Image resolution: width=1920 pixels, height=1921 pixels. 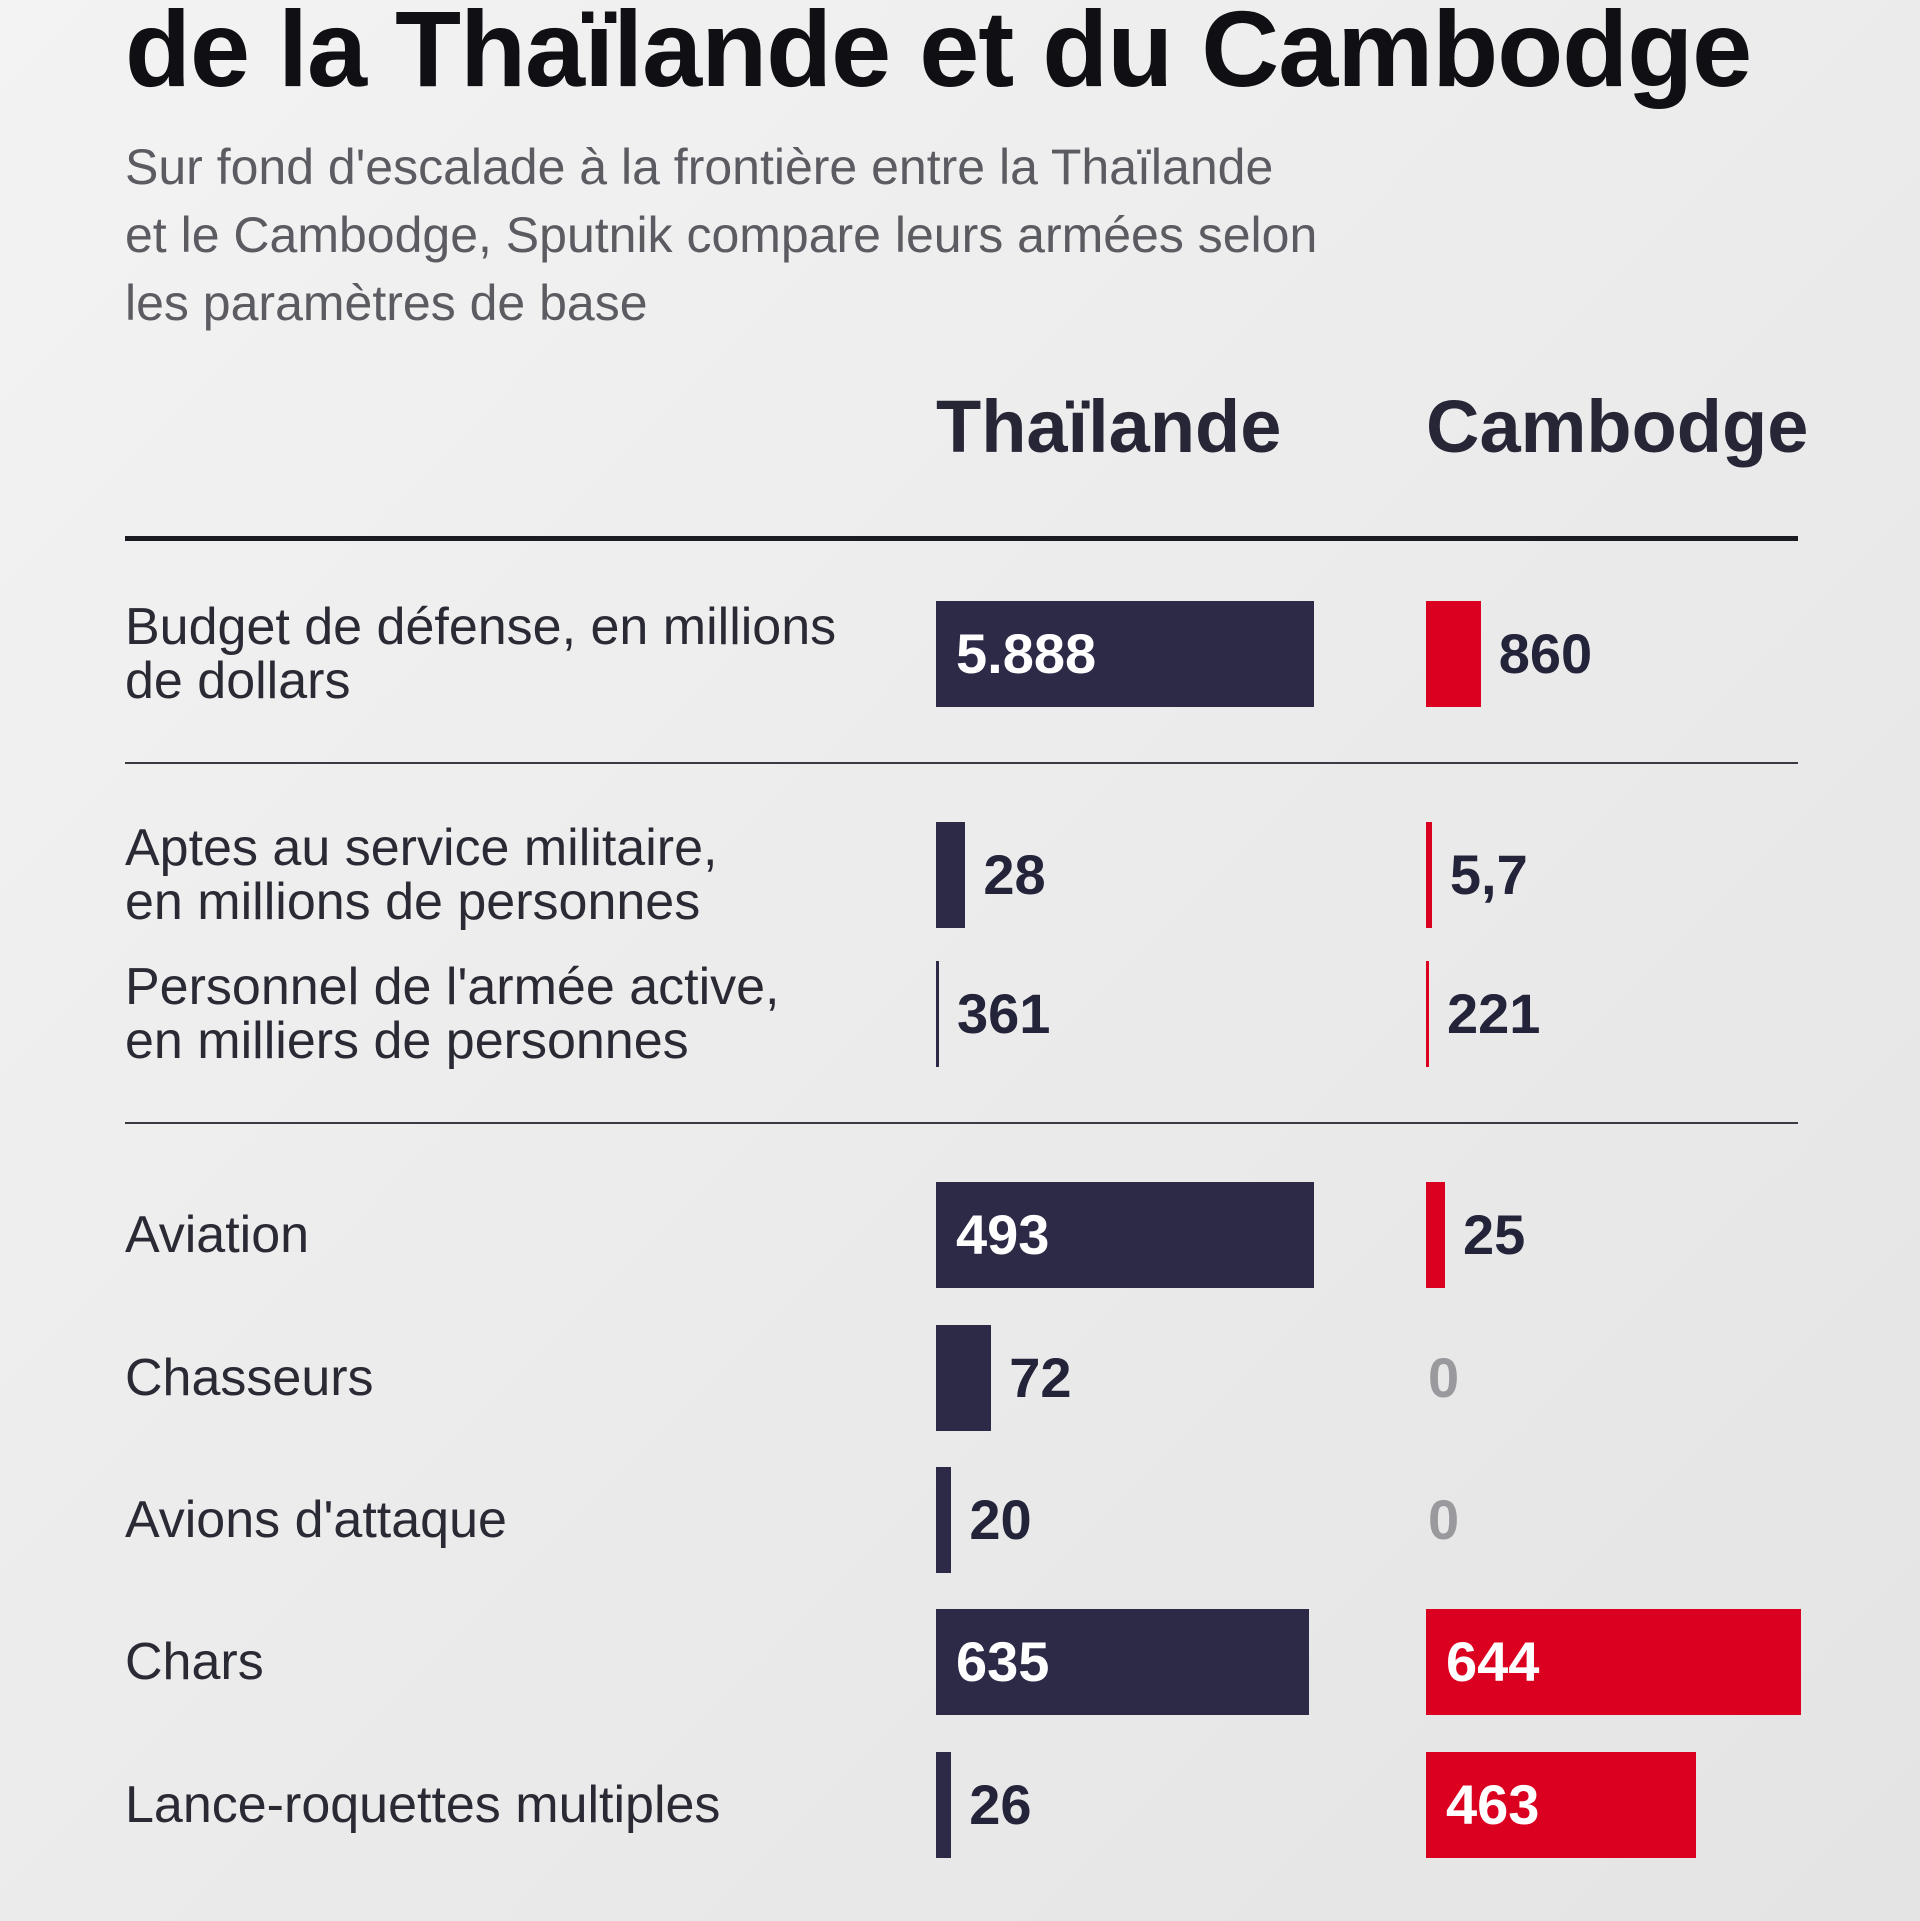 What do you see at coordinates (1000, 1519) in the screenshot?
I see `value-label-thailand: 20` at bounding box center [1000, 1519].